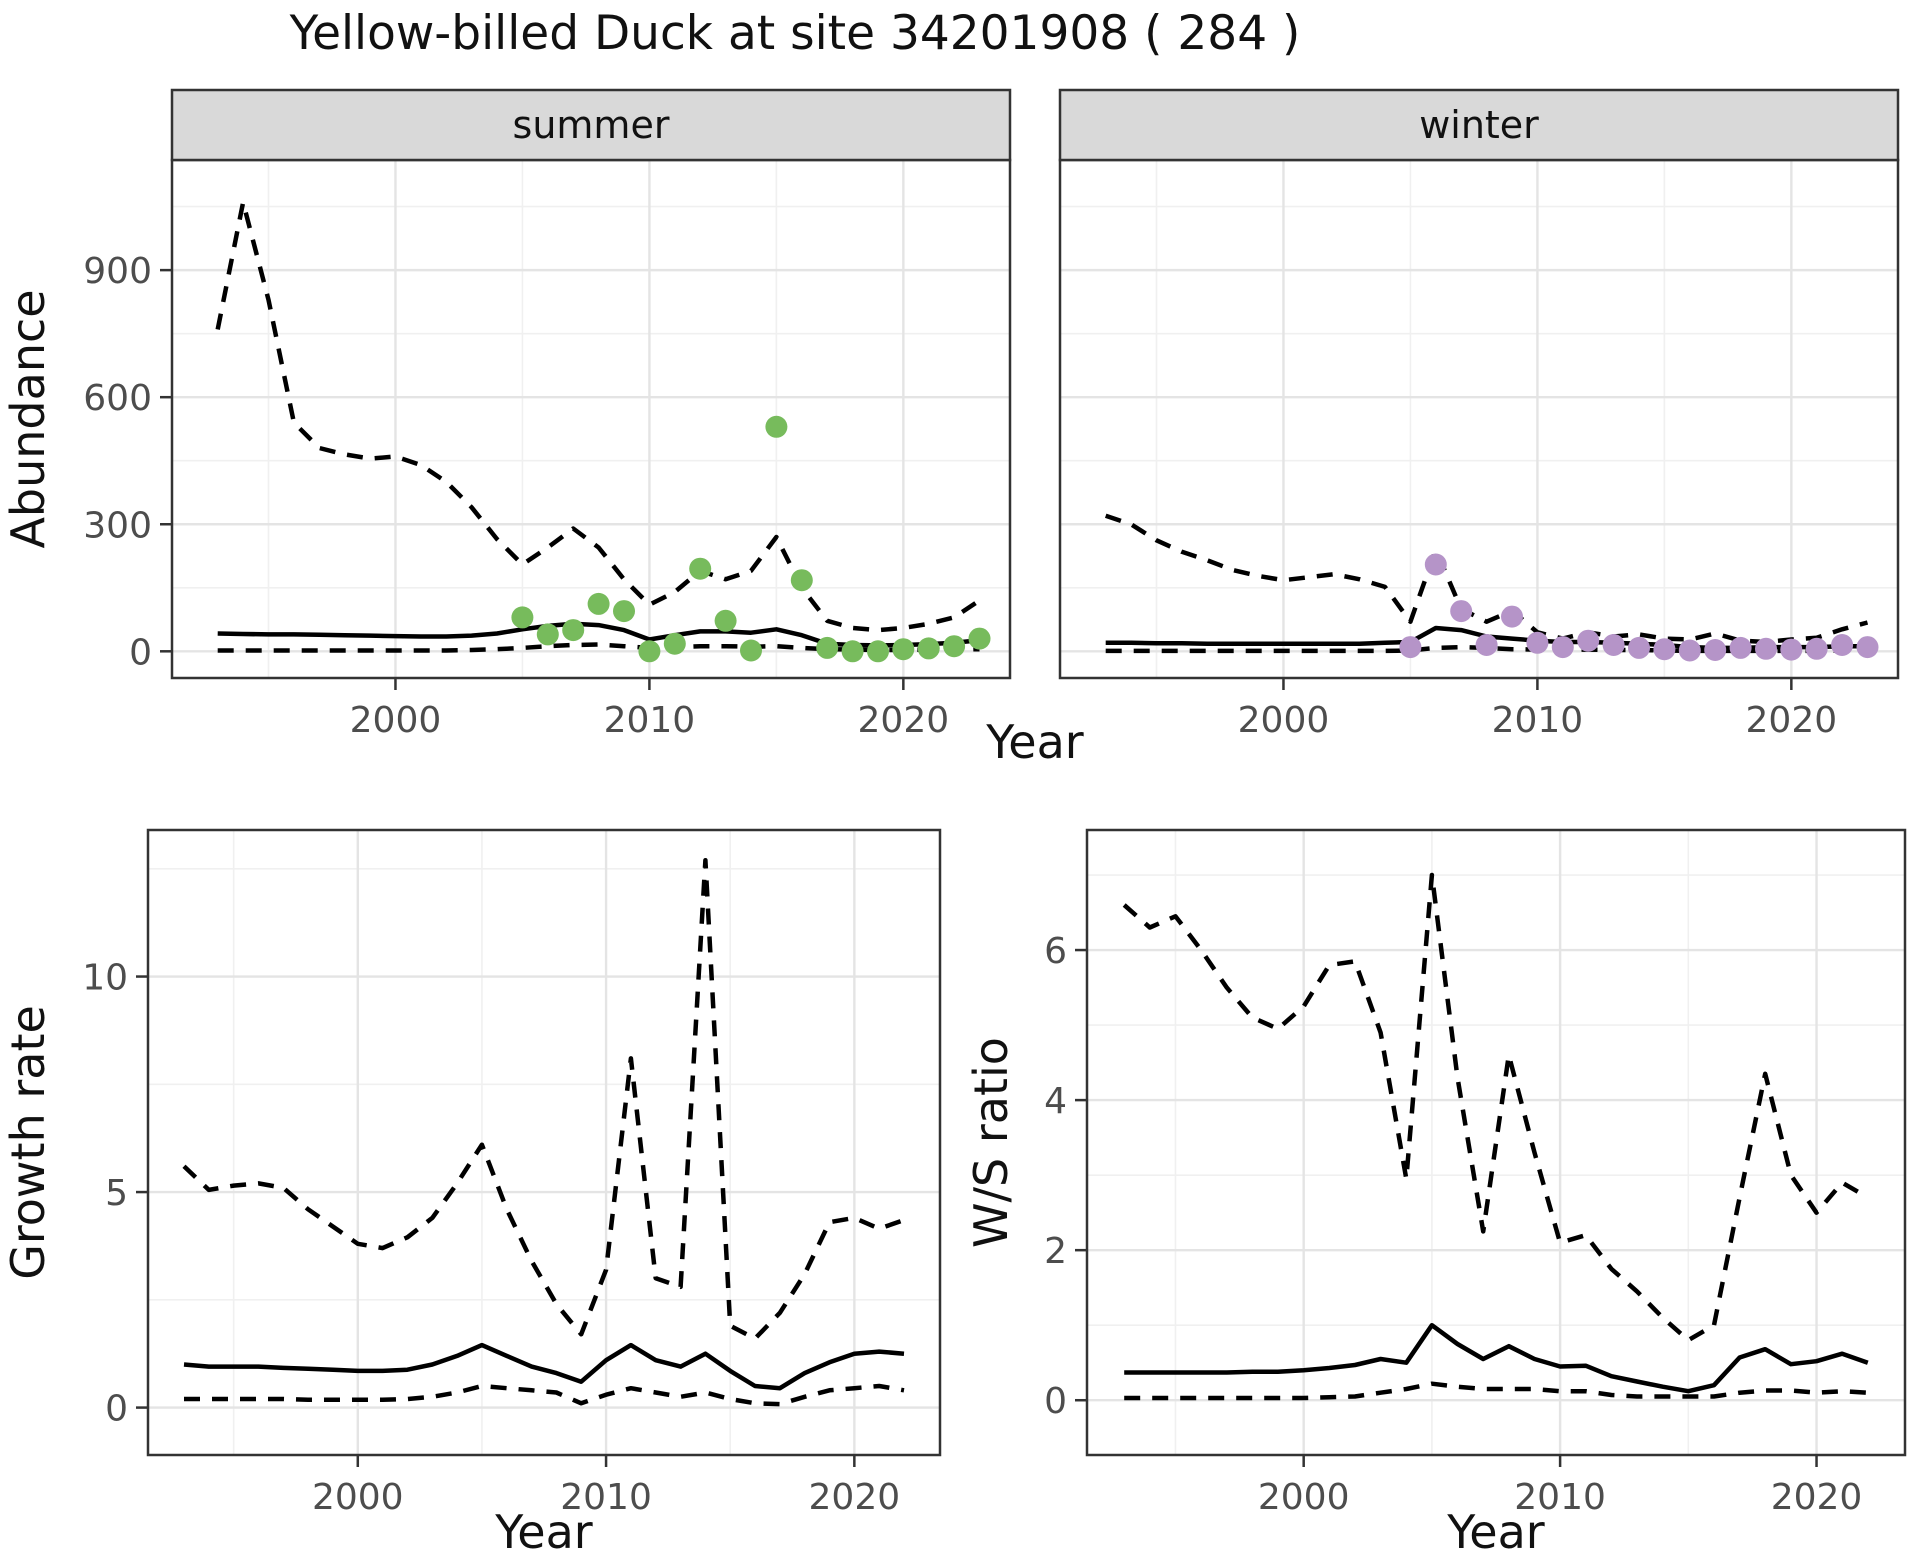  What do you see at coordinates (116, 1193) in the screenshot?
I see `y-tick-label: 5` at bounding box center [116, 1193].